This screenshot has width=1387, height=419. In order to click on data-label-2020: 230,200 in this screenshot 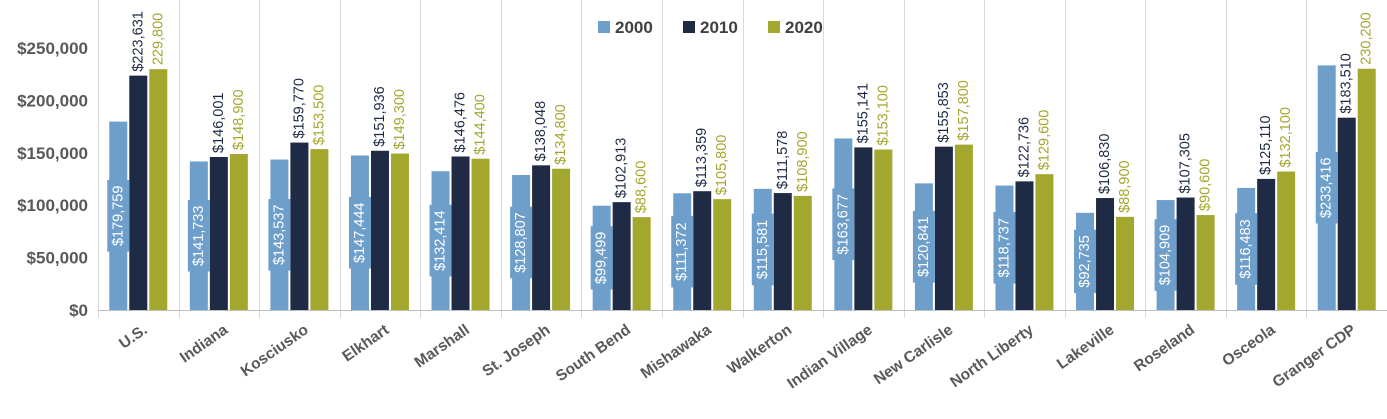, I will do `click(1367, 38)`.